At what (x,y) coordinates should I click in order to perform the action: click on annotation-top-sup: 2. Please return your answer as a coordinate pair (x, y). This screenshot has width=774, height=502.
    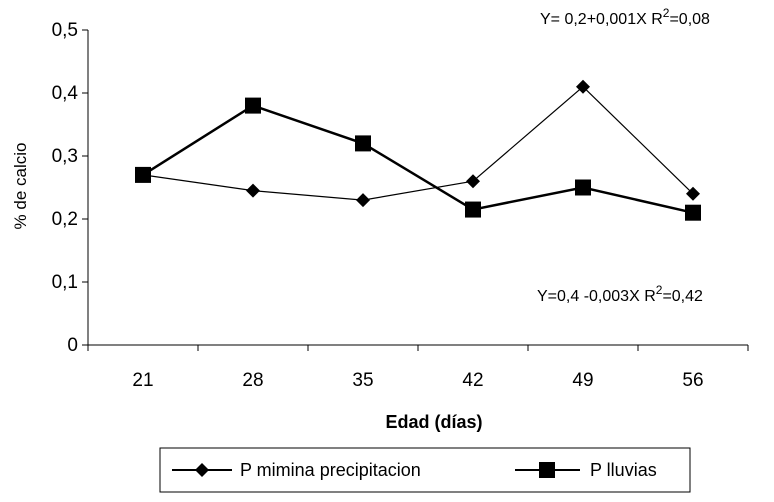
    Looking at the image, I should click on (666, 13).